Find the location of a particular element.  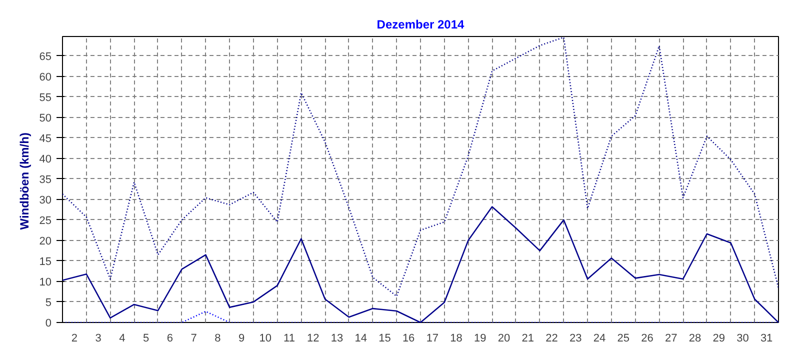

y-tick-label: 10 is located at coordinates (45, 282).